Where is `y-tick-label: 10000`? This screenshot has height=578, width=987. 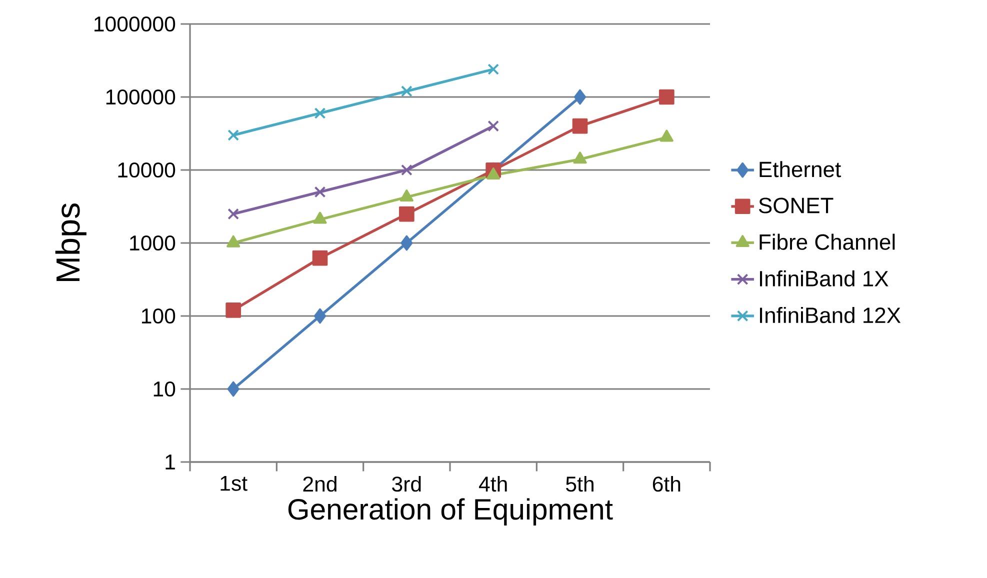
y-tick-label: 10000 is located at coordinates (147, 170).